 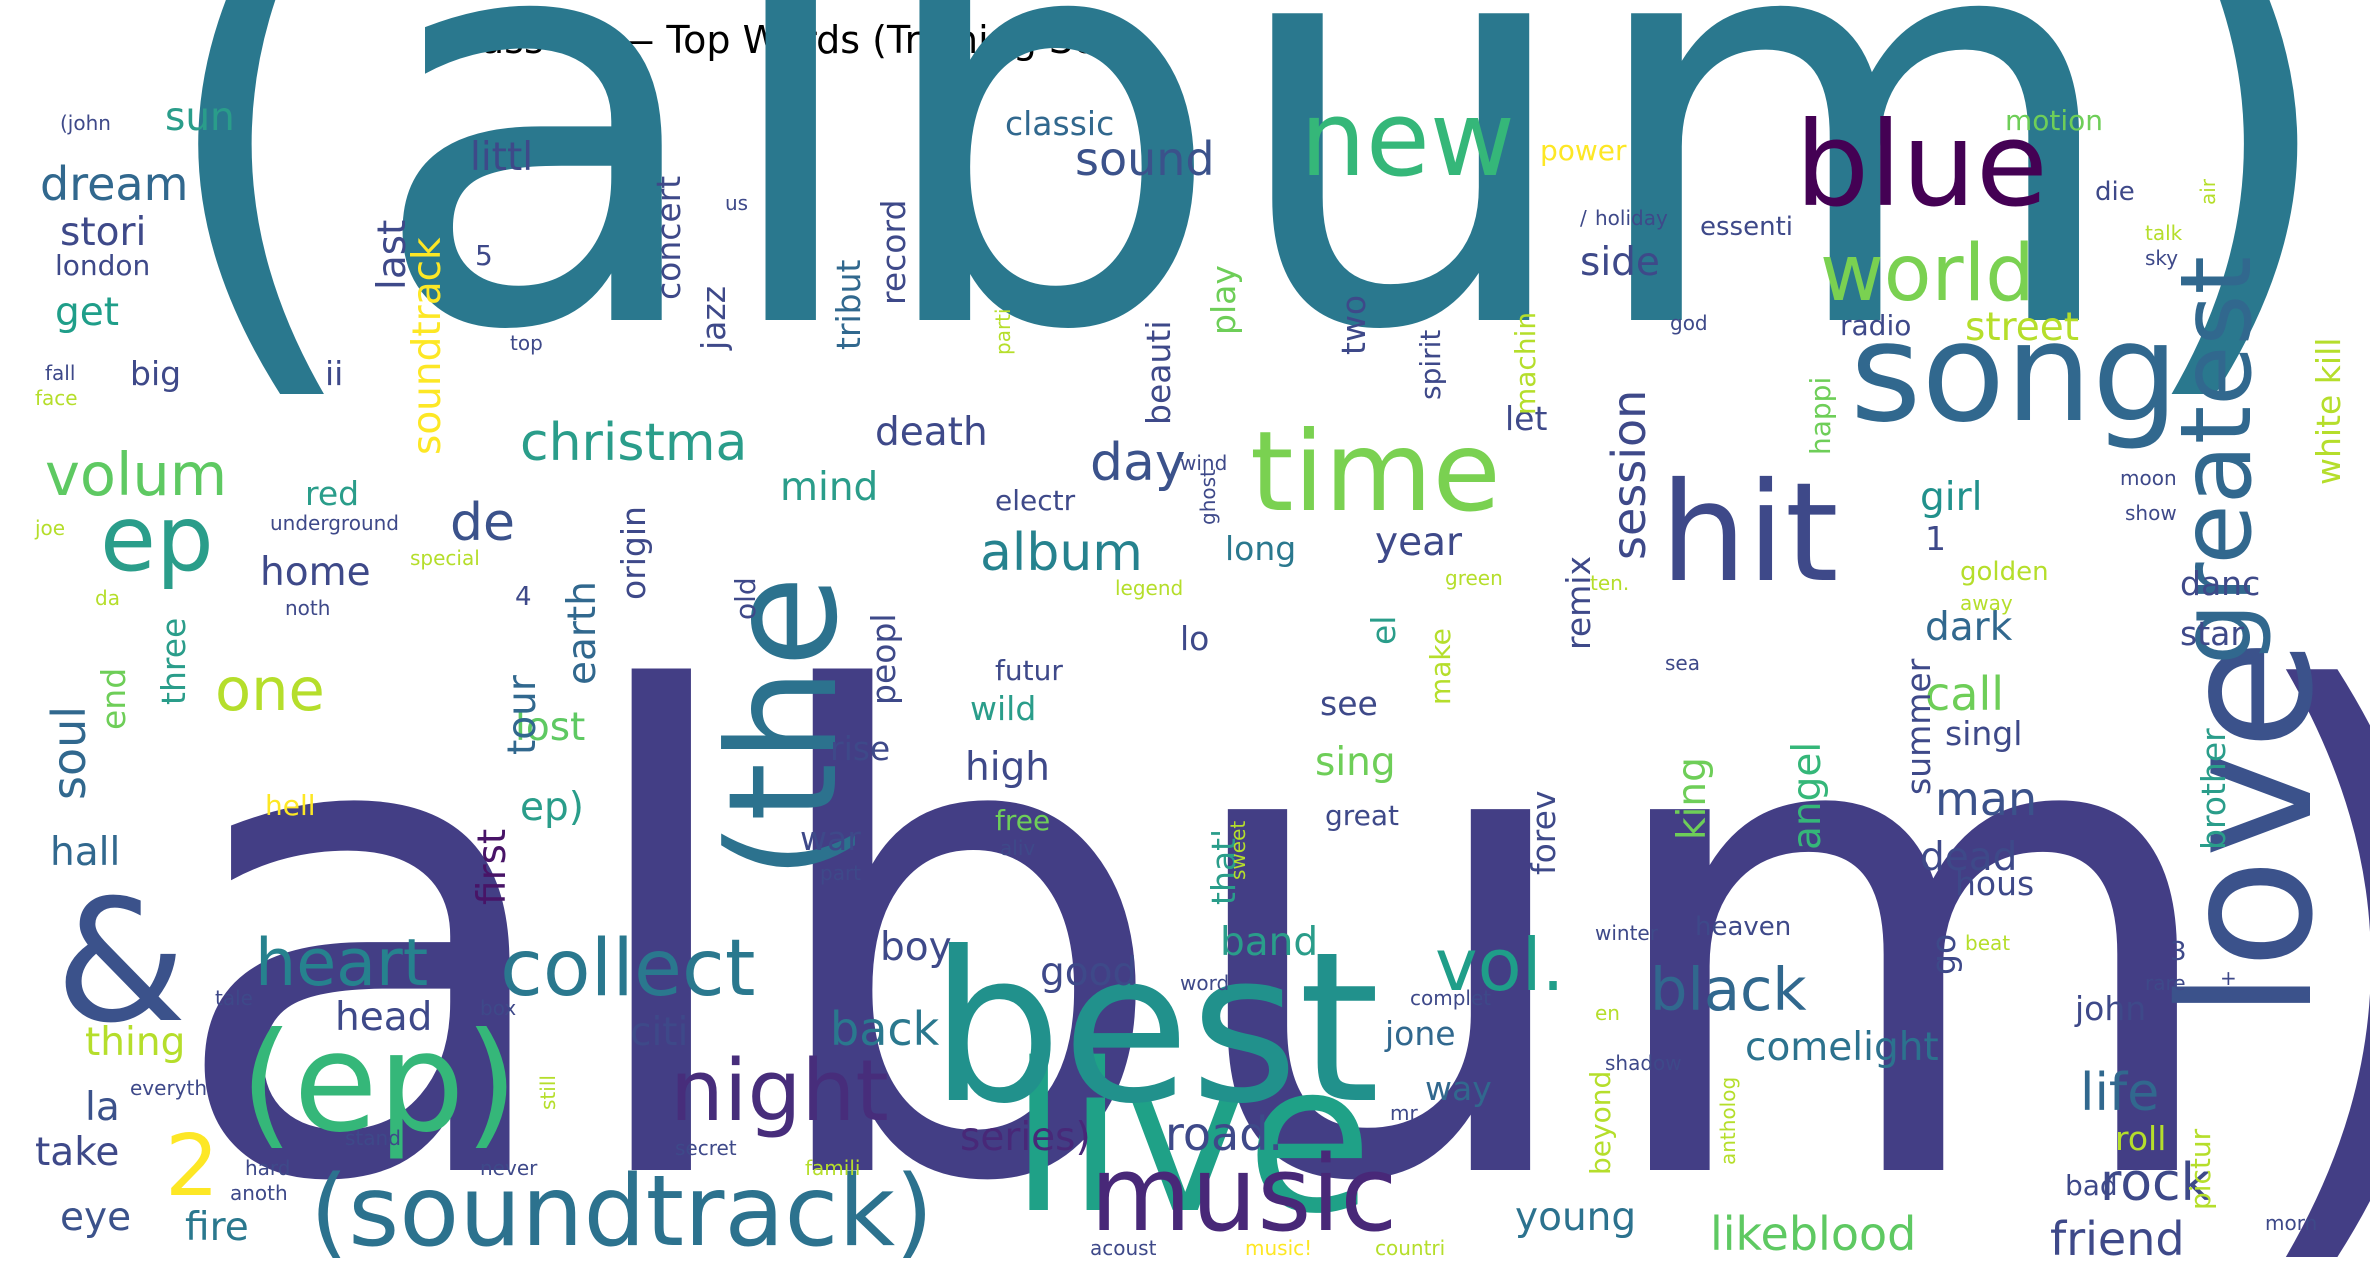 I want to click on word-158: still, so click(x=548, y=1092).